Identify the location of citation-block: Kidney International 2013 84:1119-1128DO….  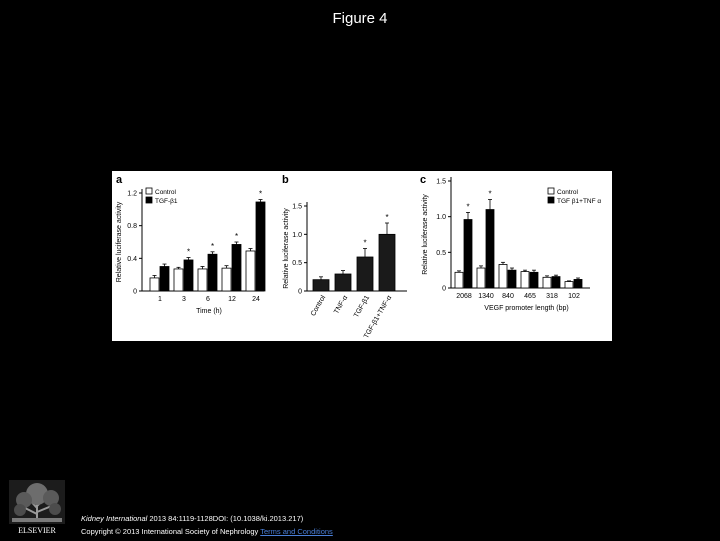
(207, 525).